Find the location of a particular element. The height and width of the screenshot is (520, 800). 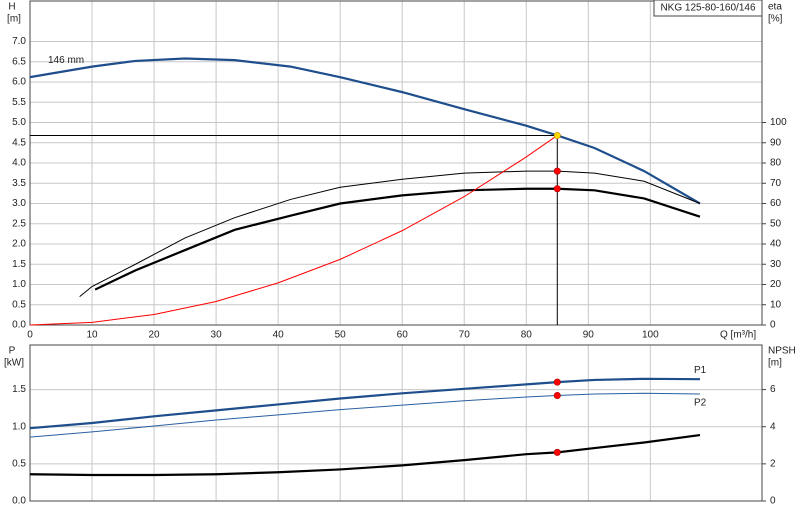

y2-tick-label: 30 is located at coordinates (776, 264).